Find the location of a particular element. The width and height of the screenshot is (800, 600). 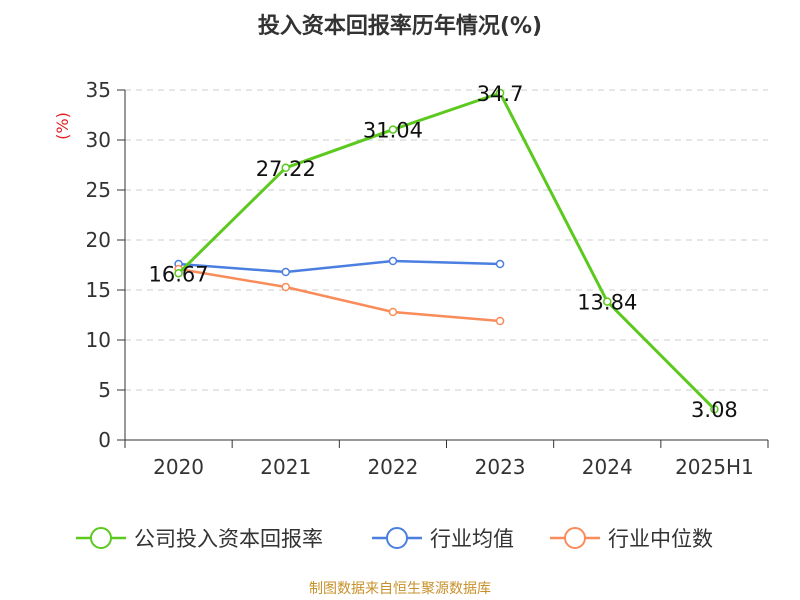

data-label: 16.67 is located at coordinates (179, 274).